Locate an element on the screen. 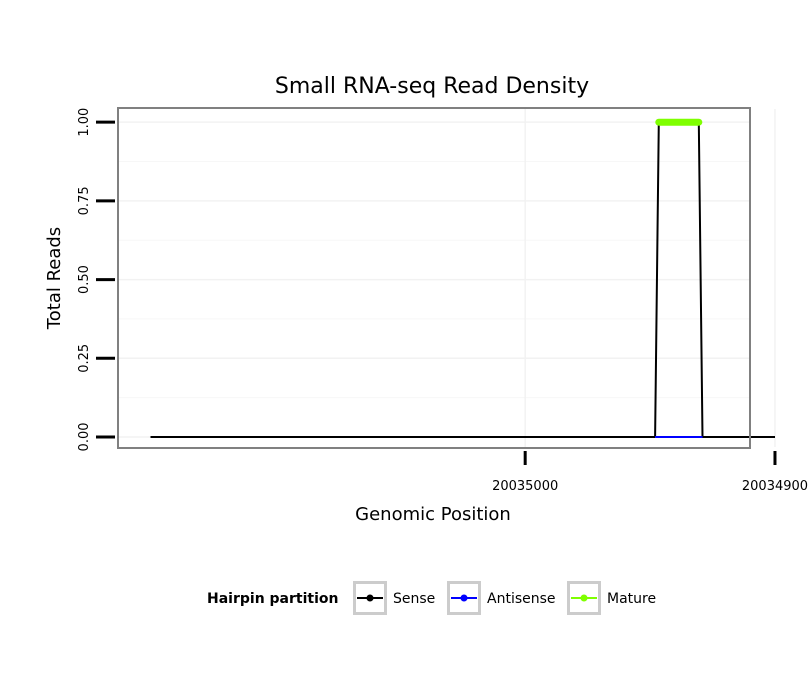  legend: Hairpin partition Sense Antisense Mature is located at coordinates (431, 598).